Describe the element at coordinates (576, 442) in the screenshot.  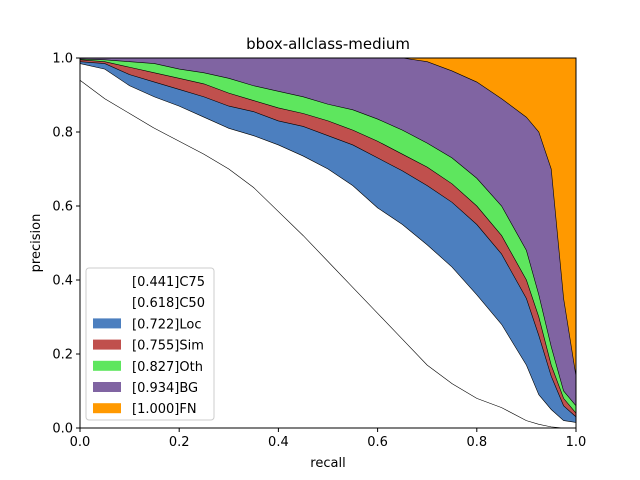
I see `x-tick-label: 1.0` at that location.